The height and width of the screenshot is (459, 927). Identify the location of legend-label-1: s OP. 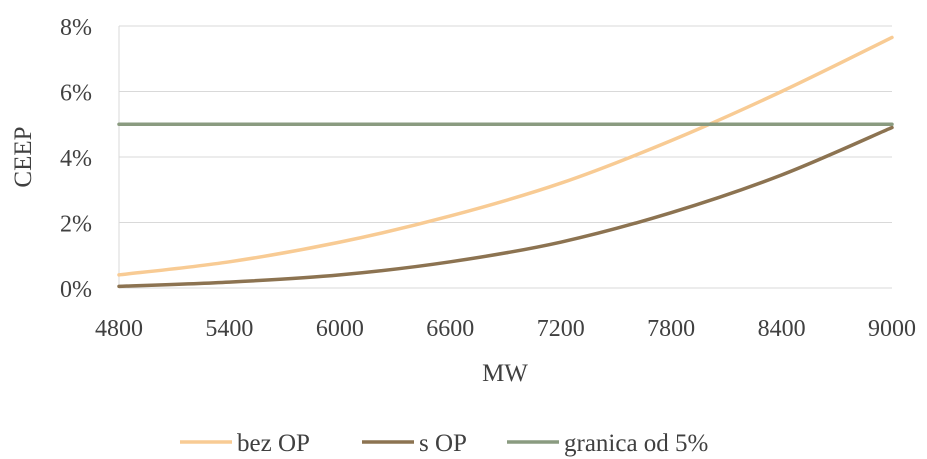
(443, 443).